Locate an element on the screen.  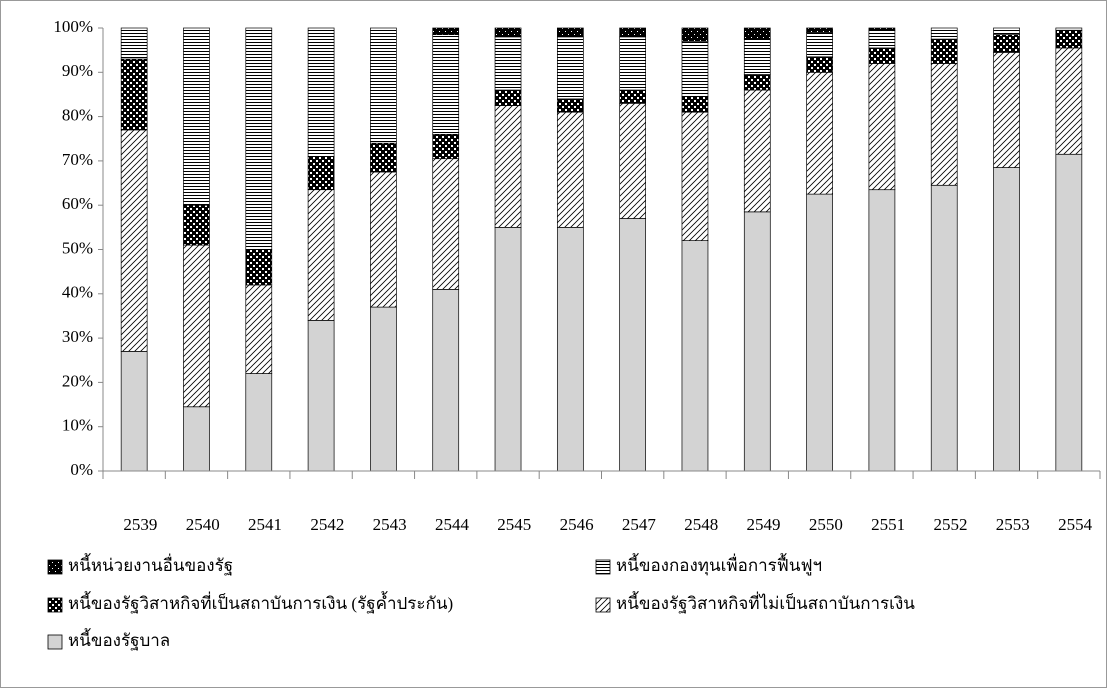
y-tick-label: 60% is located at coordinates (77, 203).